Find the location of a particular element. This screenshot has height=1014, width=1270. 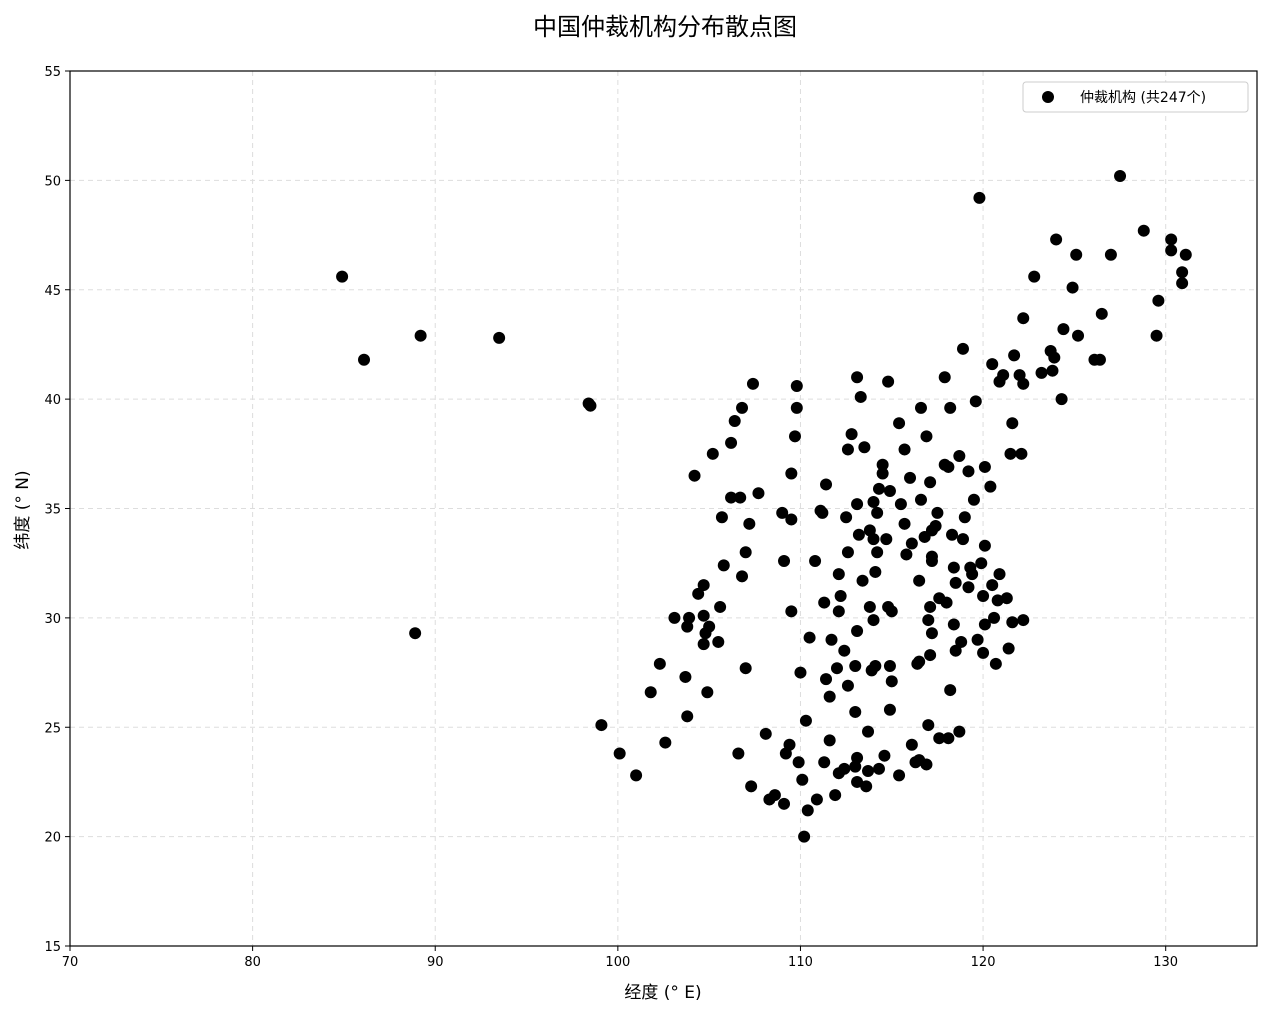

y-axis-label: 纬度 (° N) is located at coordinates (23, 509).